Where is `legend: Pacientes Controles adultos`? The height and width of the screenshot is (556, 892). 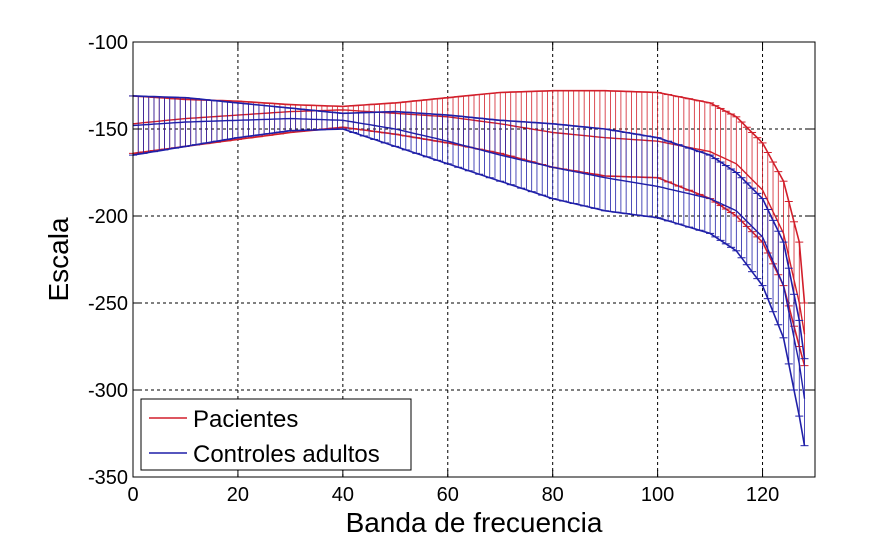 legend: Pacientes Controles adultos is located at coordinates (276, 434).